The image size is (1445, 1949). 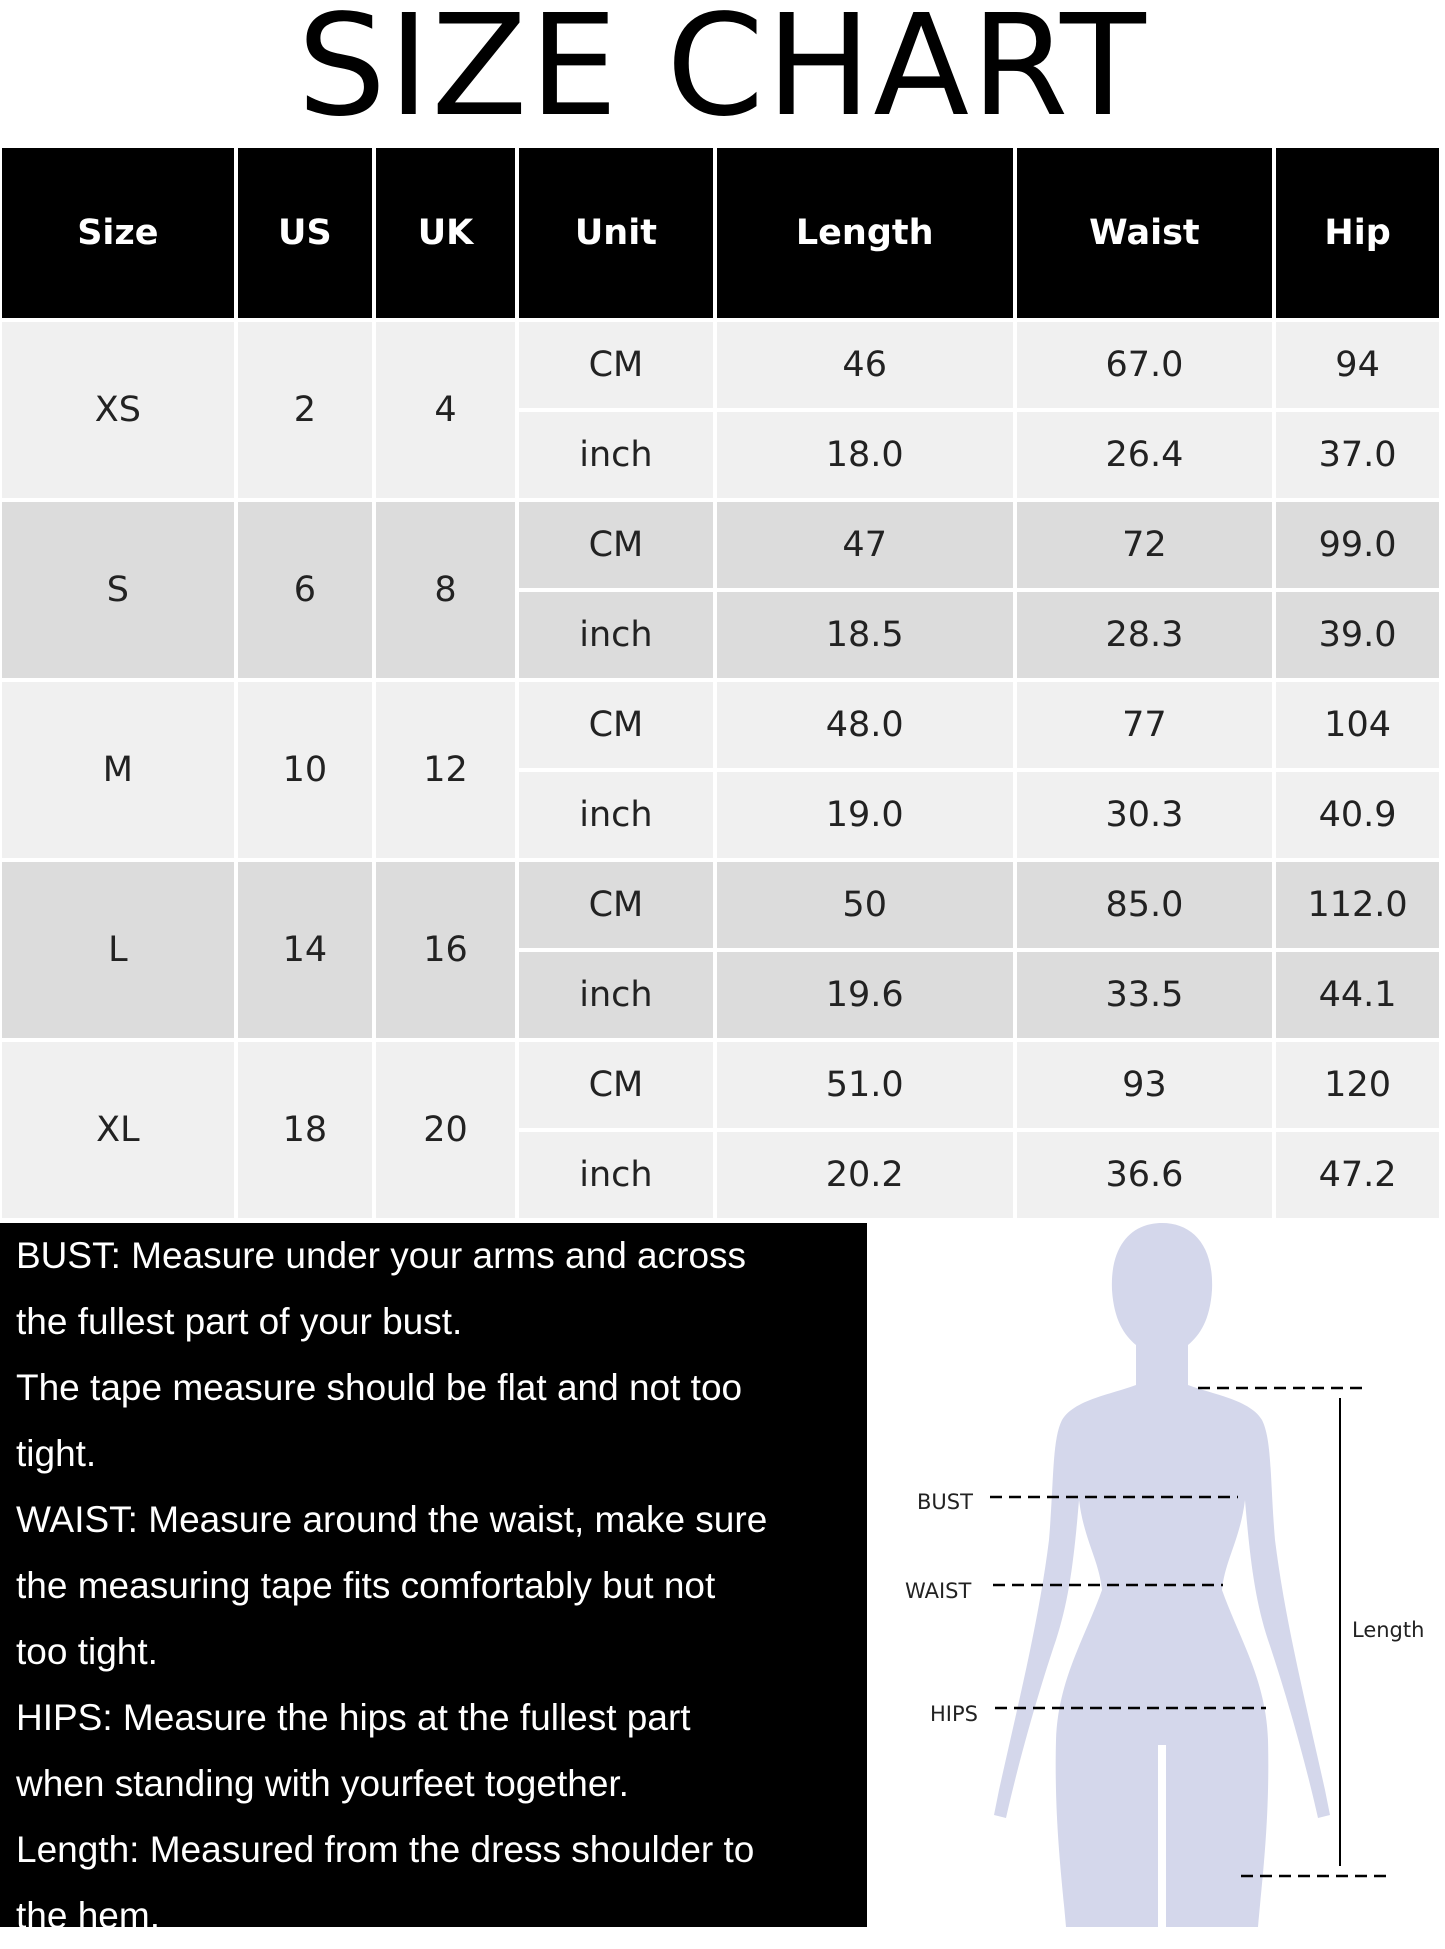 What do you see at coordinates (1144, 1085) in the screenshot?
I see `waist-cell: 93` at bounding box center [1144, 1085].